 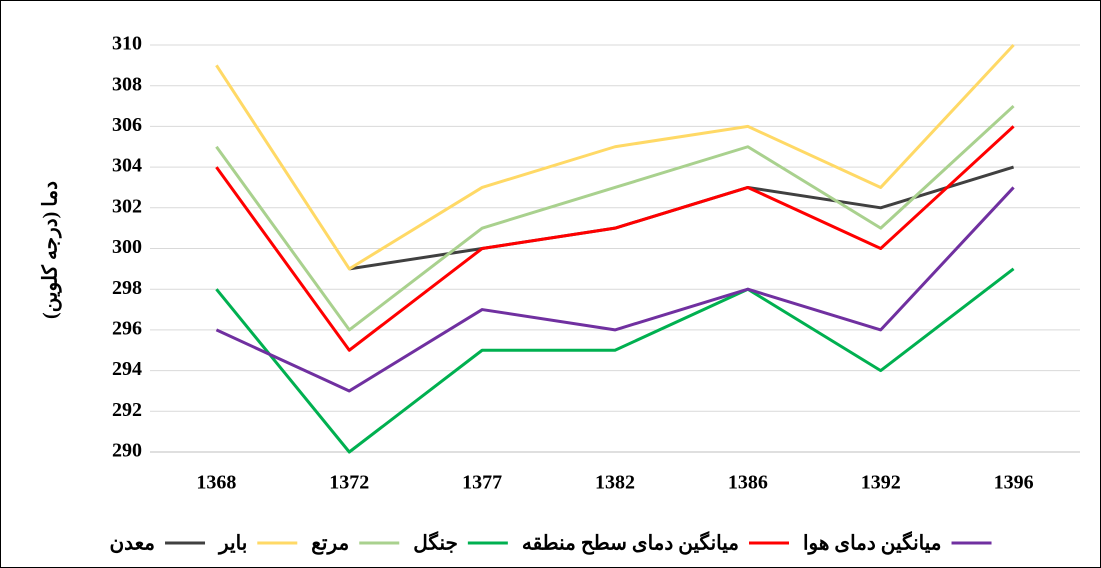 What do you see at coordinates (615, 483) in the screenshot?
I see `x-tick-label: 1382` at bounding box center [615, 483].